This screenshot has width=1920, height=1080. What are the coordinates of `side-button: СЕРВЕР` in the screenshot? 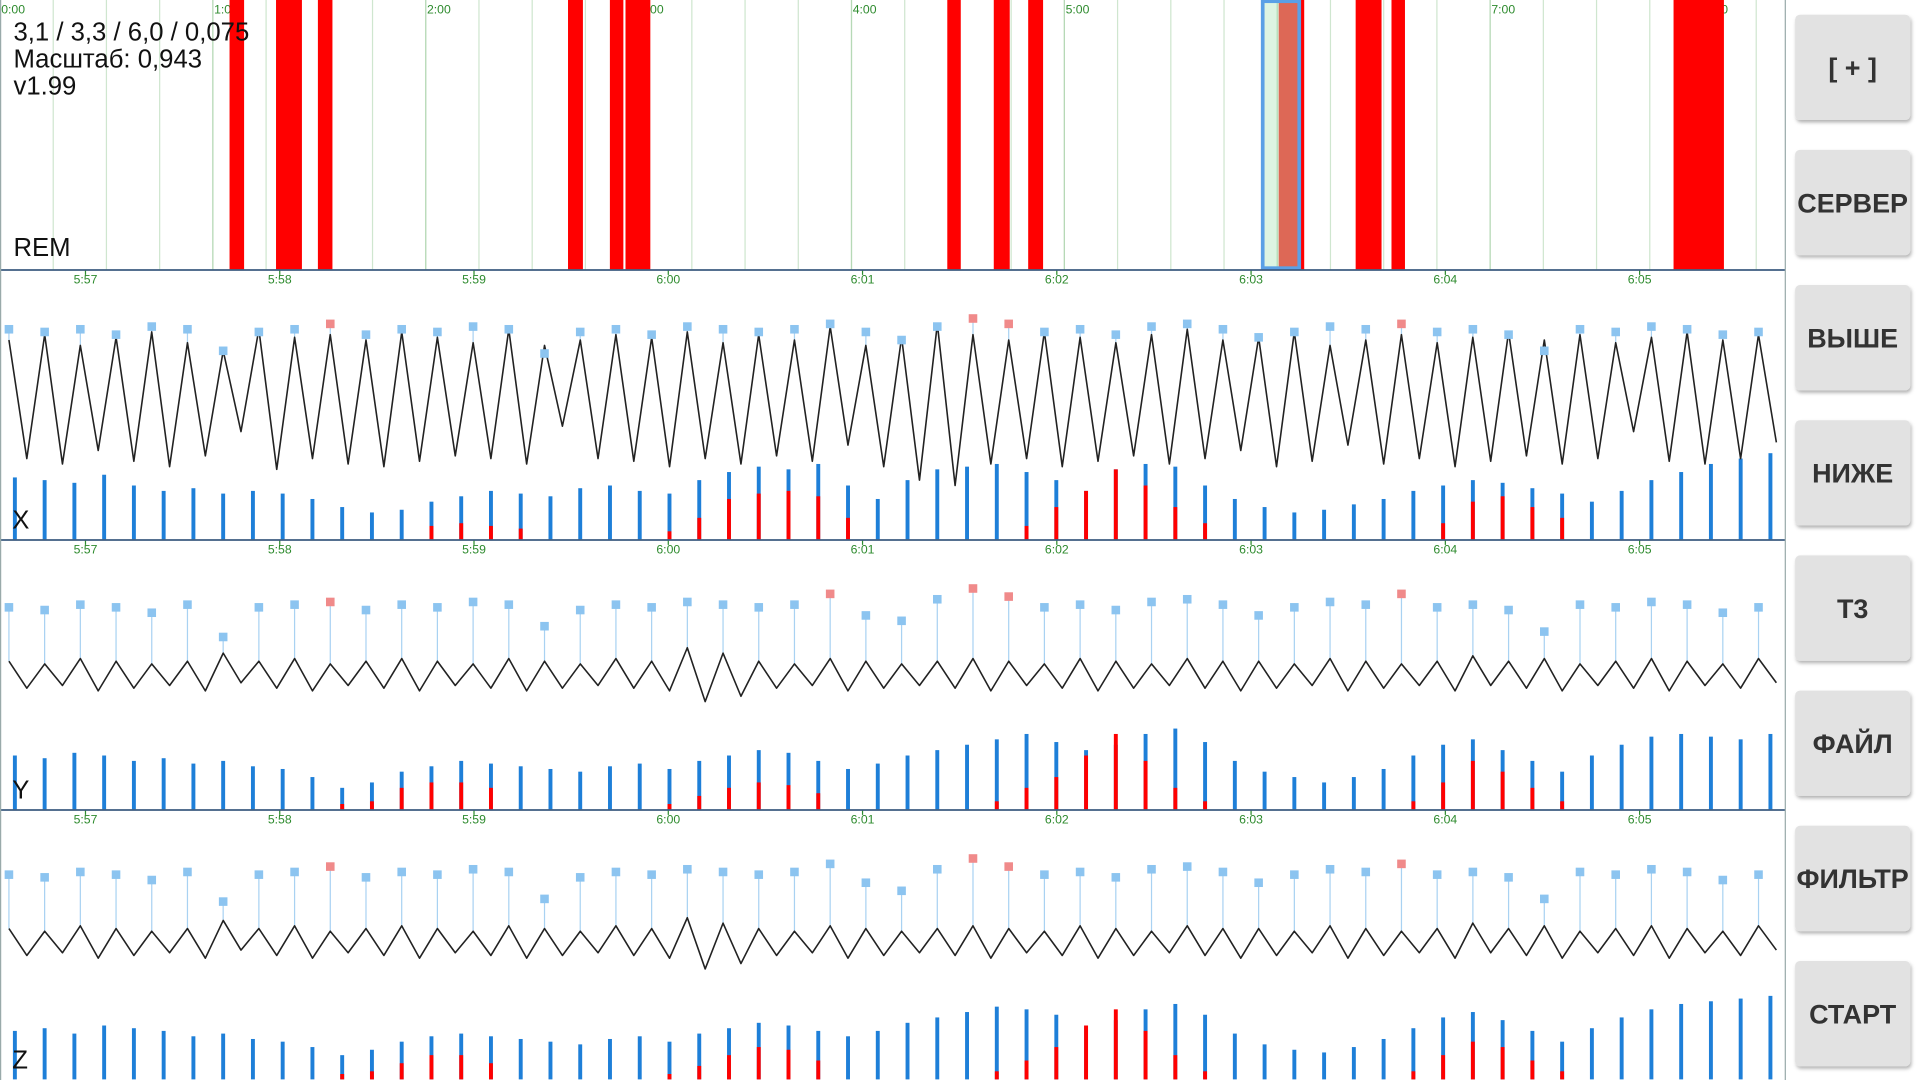 It's located at (1853, 202).